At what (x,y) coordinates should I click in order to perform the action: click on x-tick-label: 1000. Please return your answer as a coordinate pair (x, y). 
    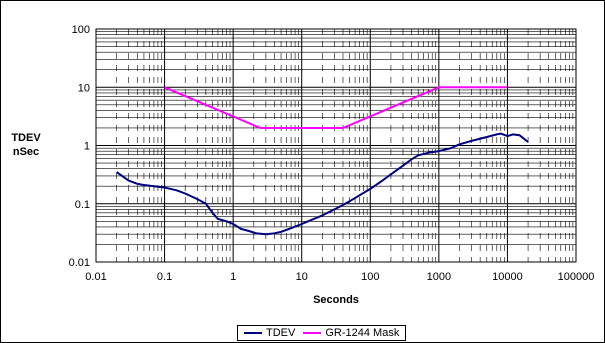
    Looking at the image, I should click on (439, 277).